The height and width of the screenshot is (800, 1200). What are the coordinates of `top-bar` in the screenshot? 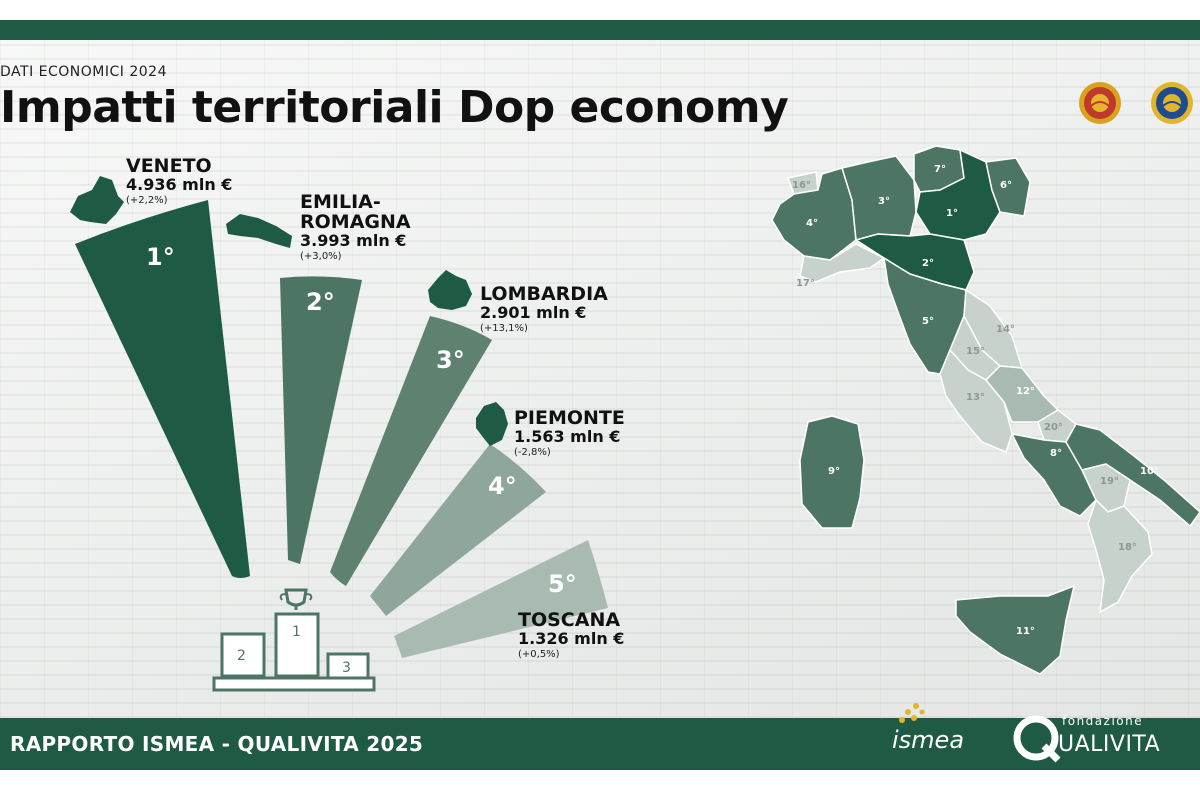 It's located at (600, 30).